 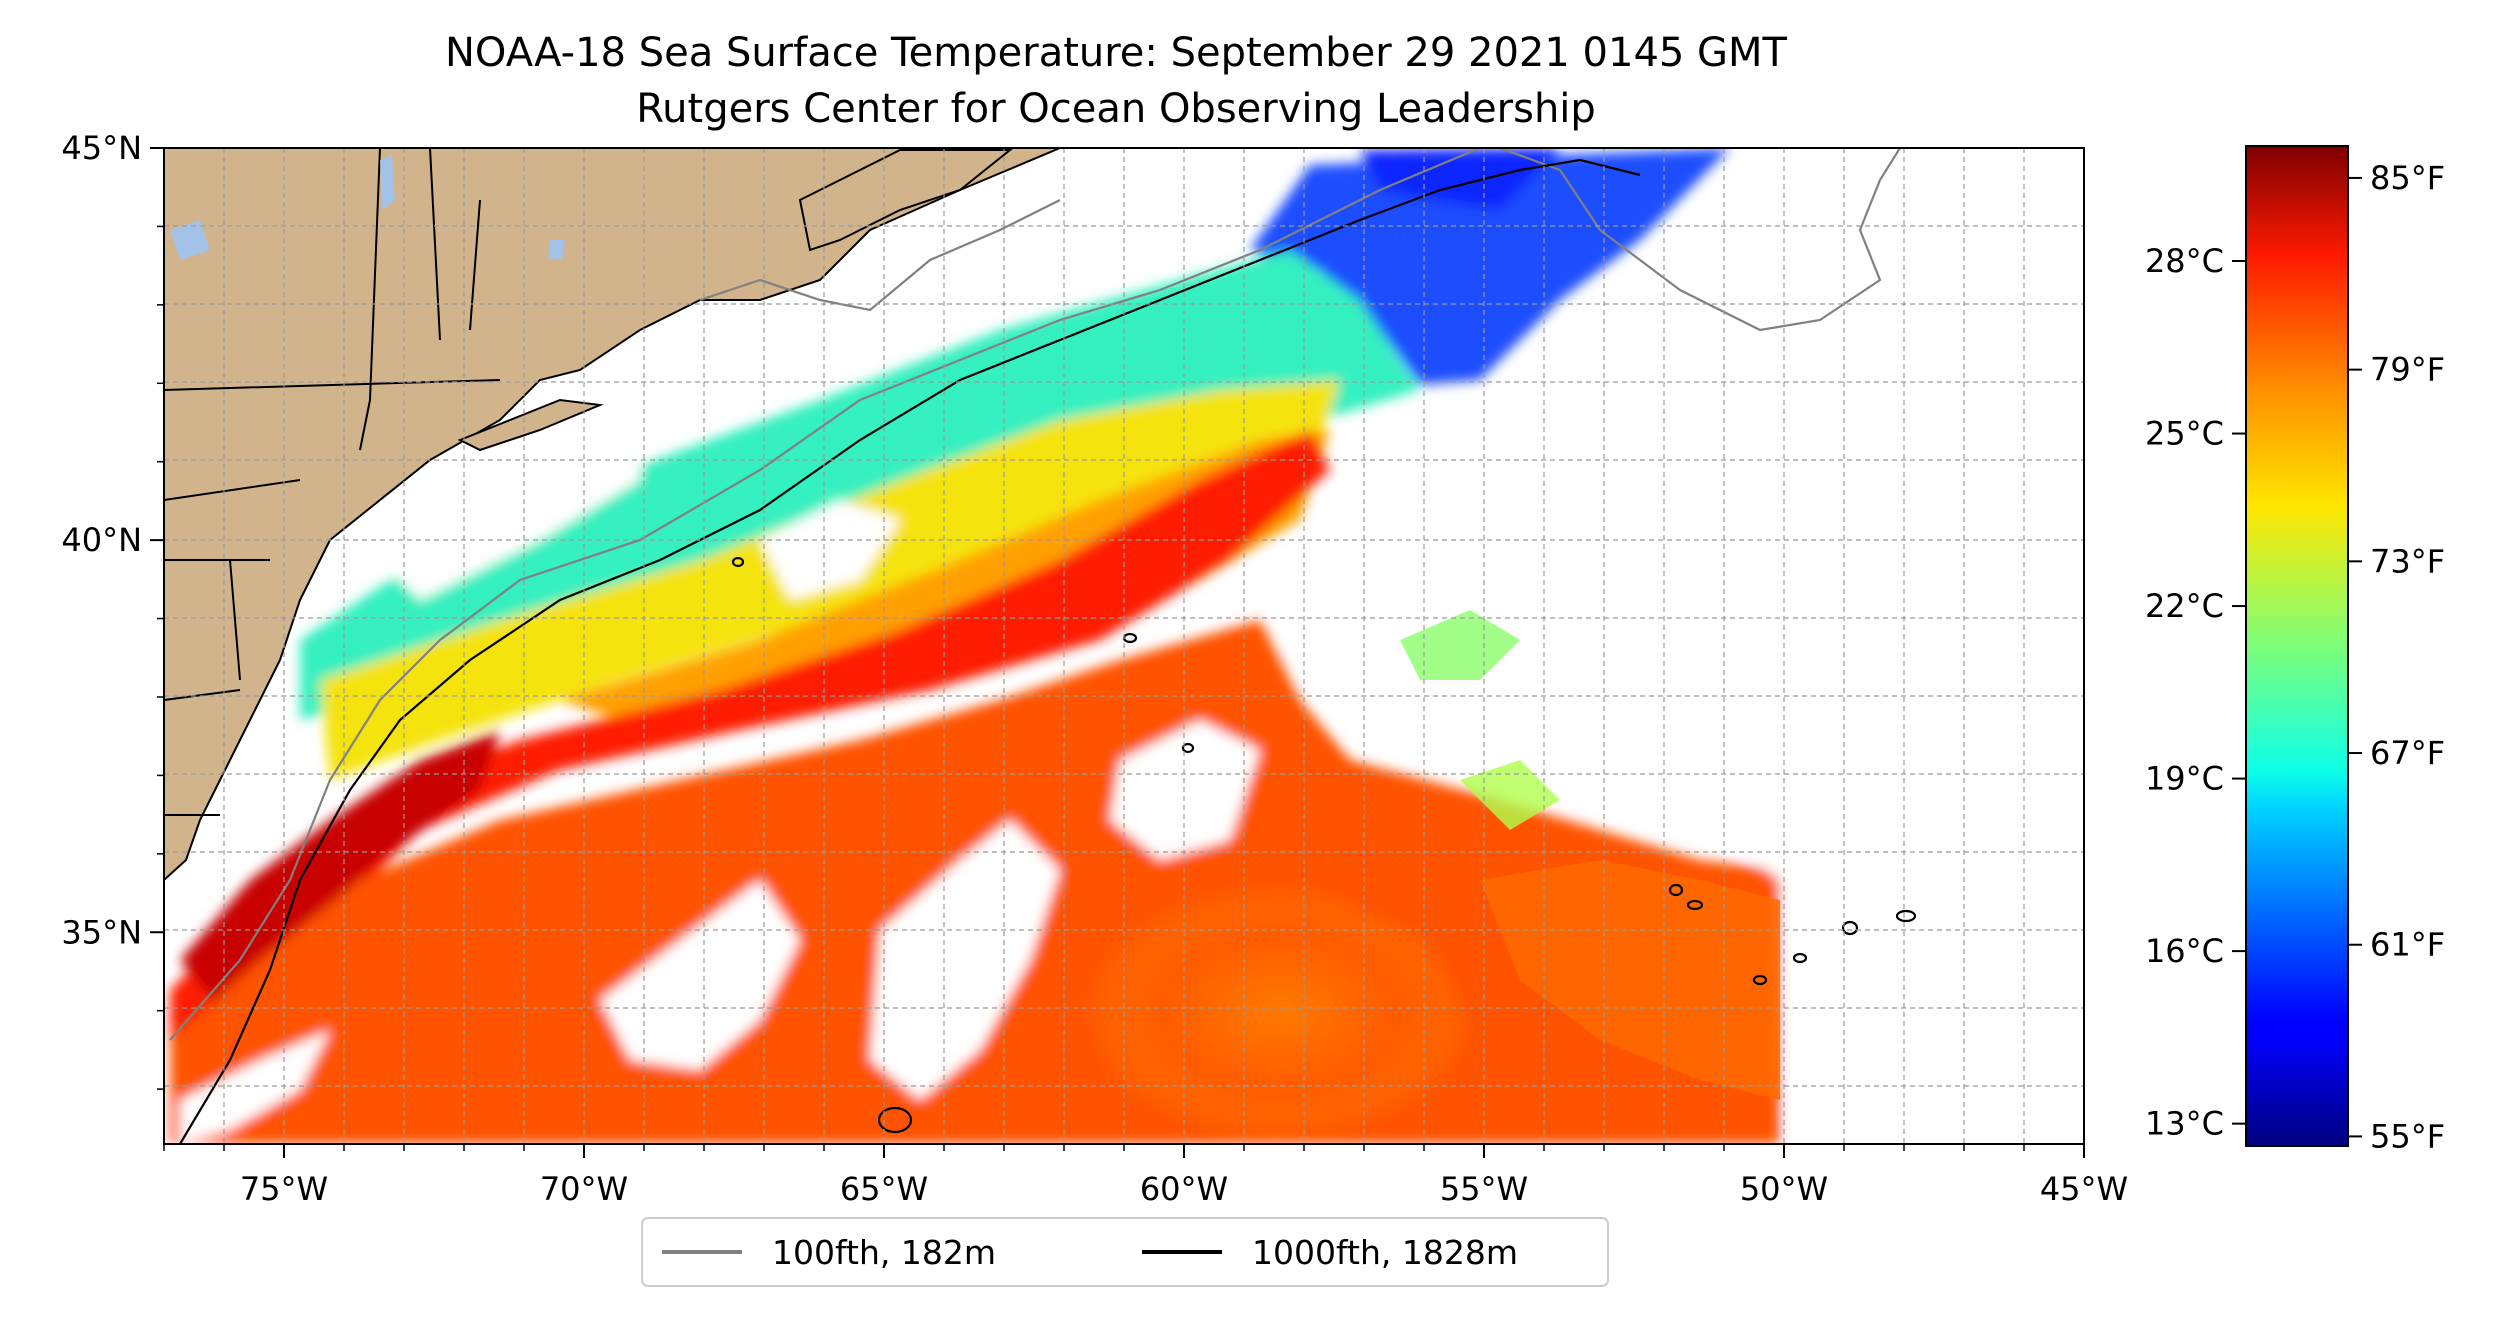 What do you see at coordinates (112, 609) in the screenshot?
I see `y-axis: 45°N 40°N 35°N` at bounding box center [112, 609].